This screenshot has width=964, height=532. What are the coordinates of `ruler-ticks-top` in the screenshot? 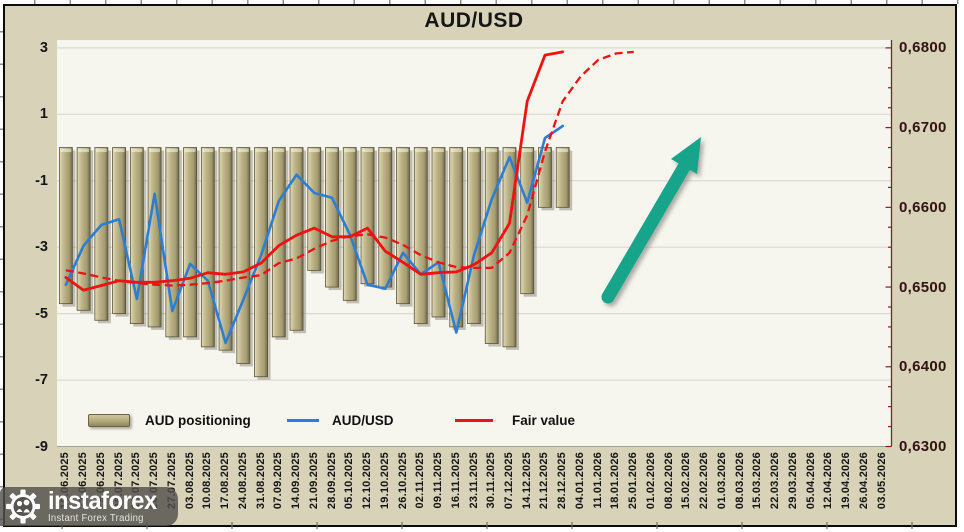 It's located at (482, 2).